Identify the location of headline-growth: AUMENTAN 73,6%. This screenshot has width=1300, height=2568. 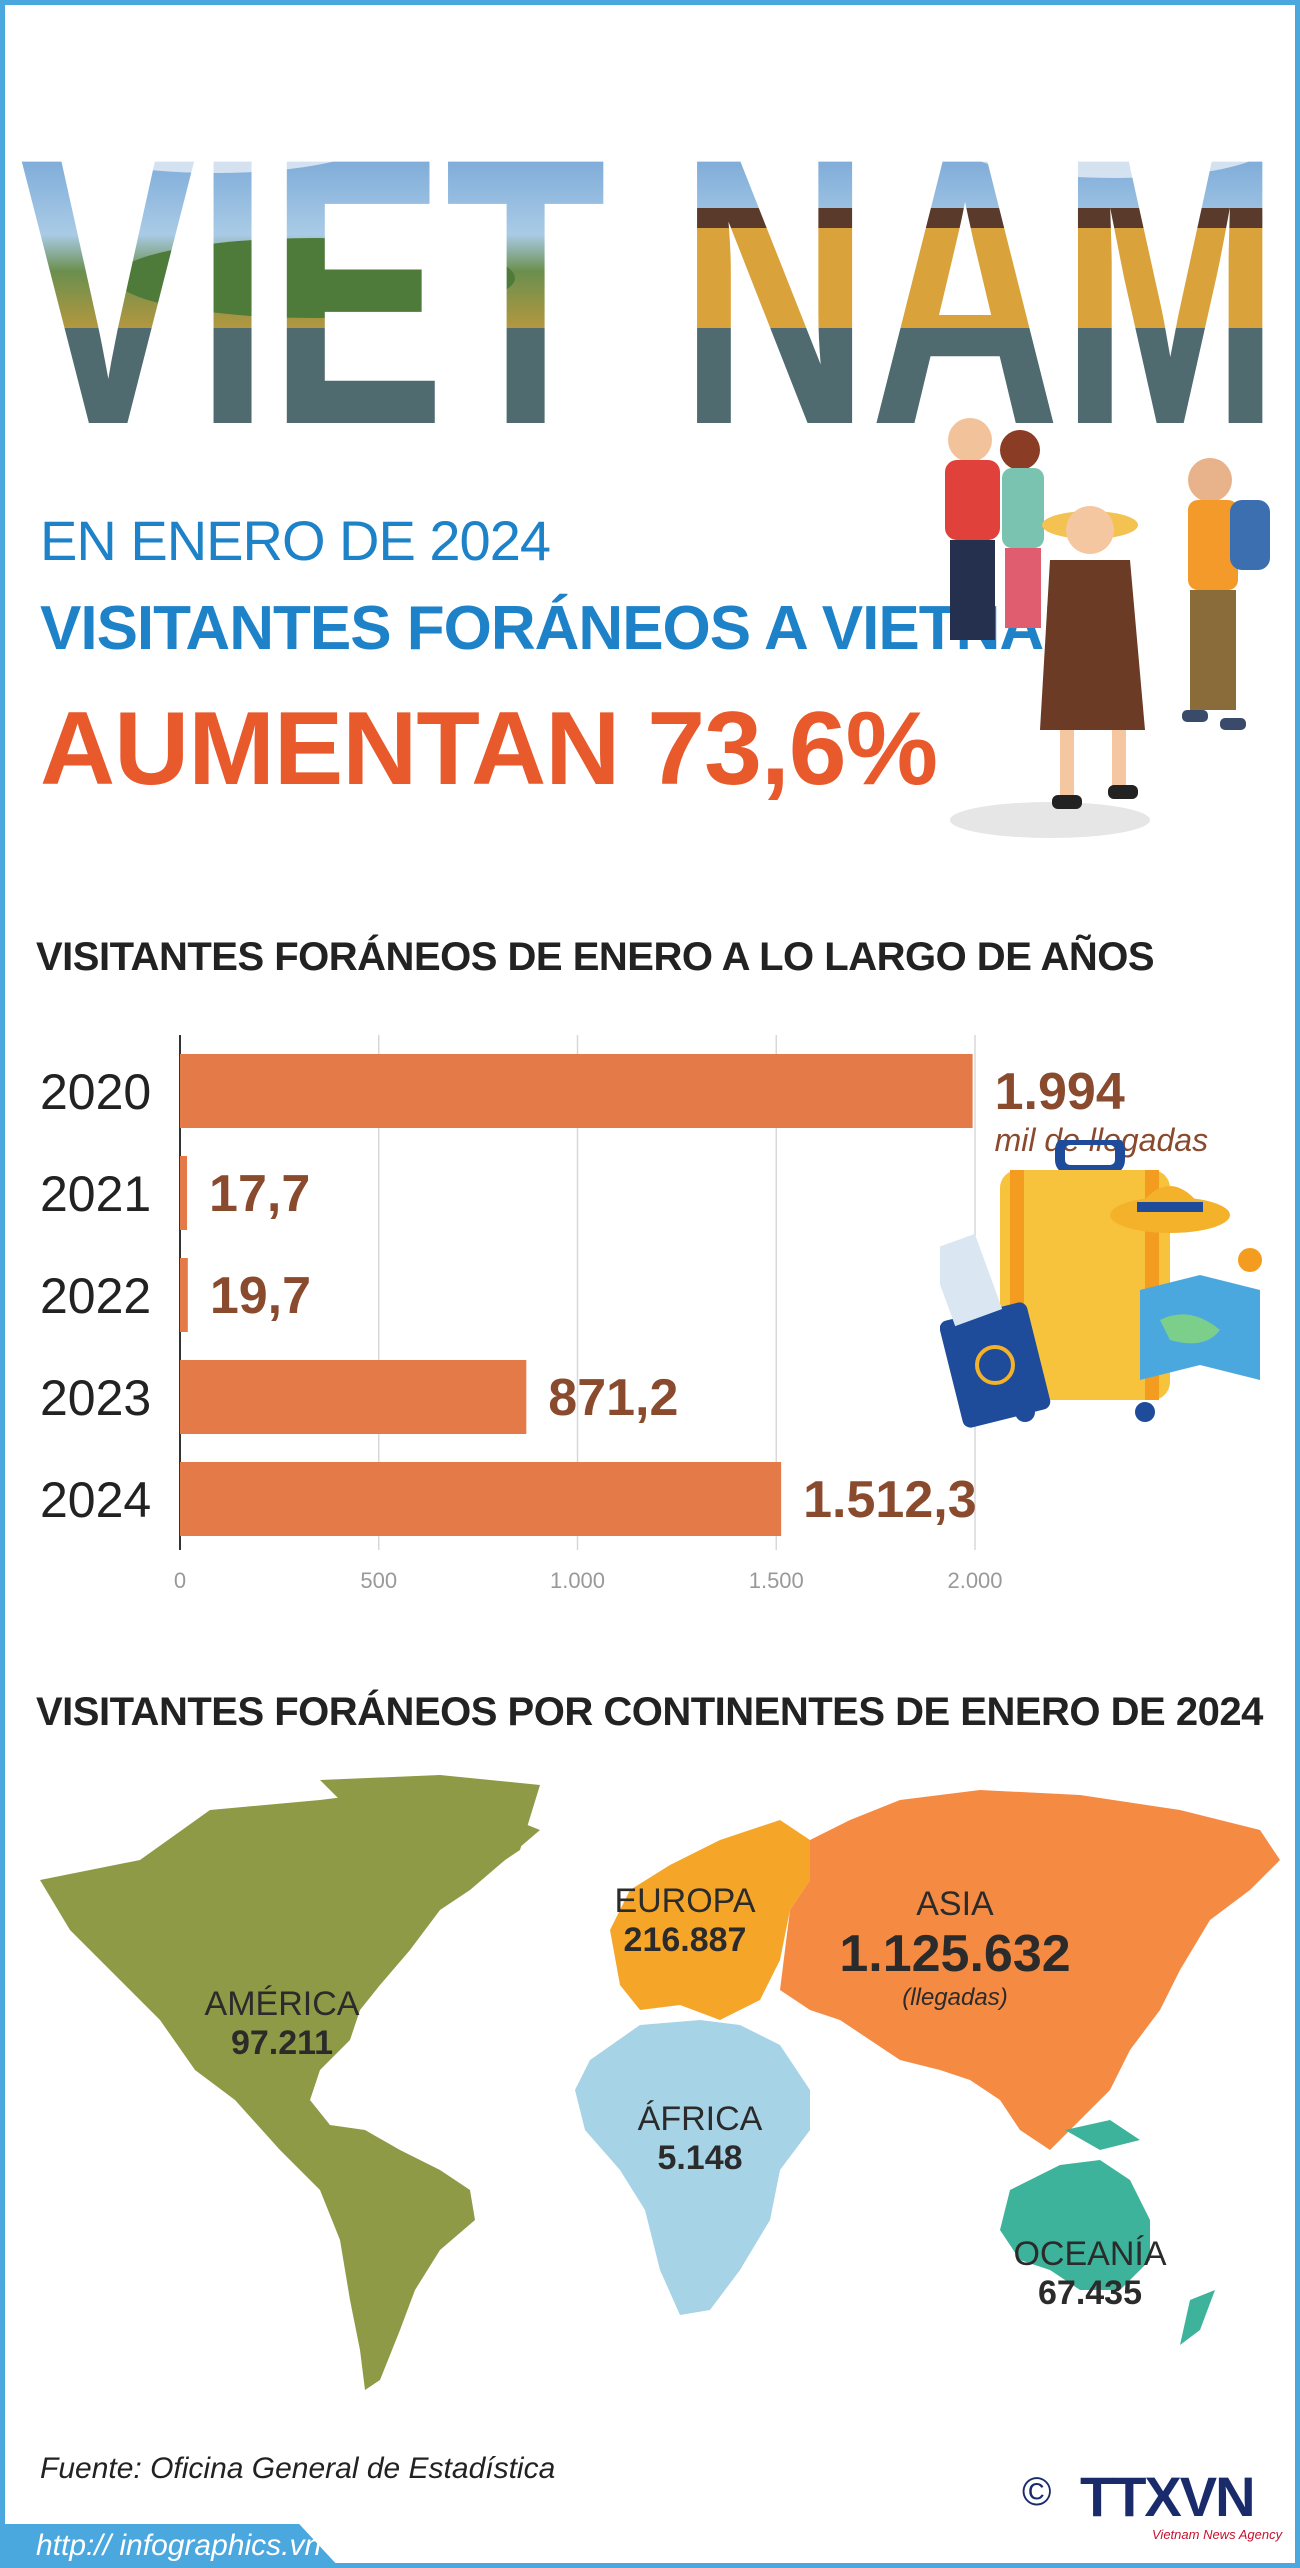
(489, 749).